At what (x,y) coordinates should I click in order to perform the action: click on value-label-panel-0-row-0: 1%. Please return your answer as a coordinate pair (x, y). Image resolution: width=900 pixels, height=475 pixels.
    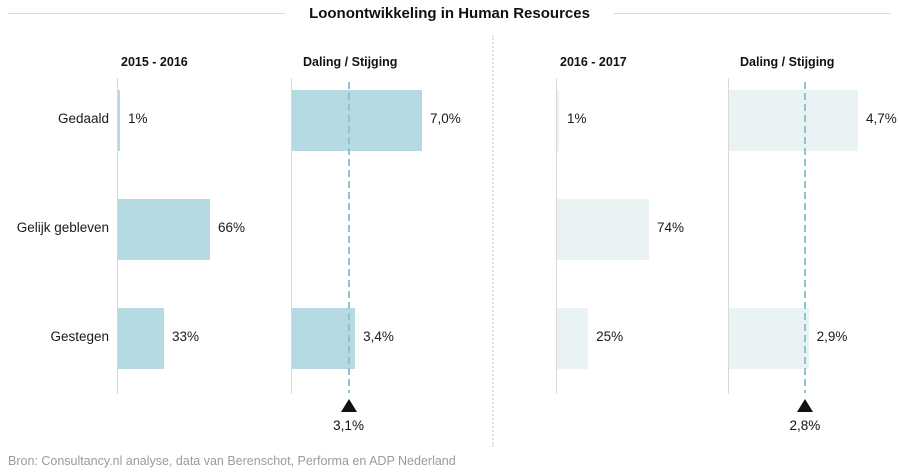
    Looking at the image, I should click on (138, 118).